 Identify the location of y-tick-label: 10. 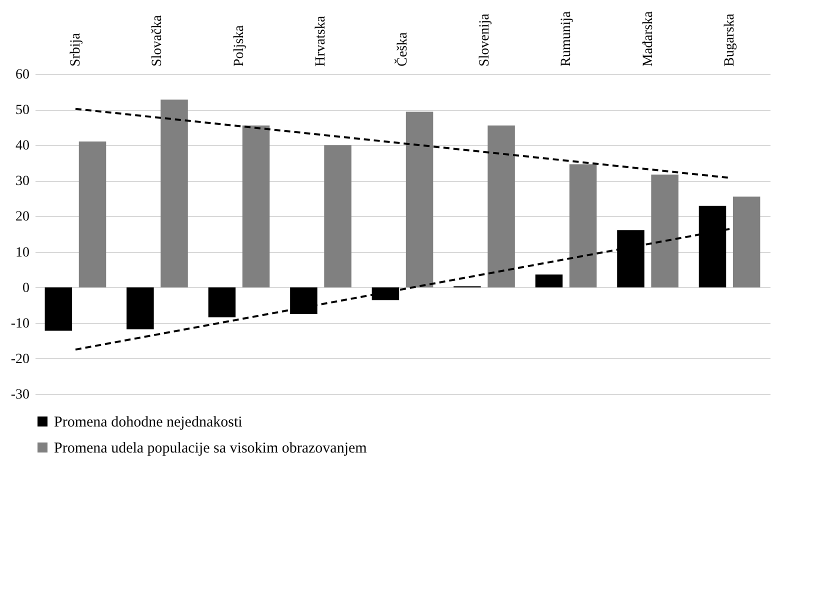
(23, 252).